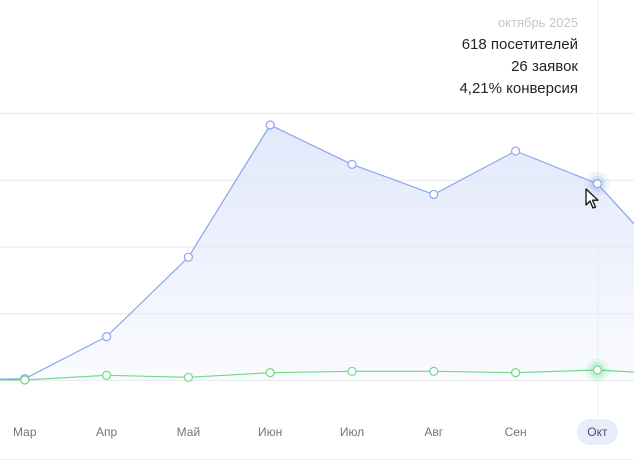 This screenshot has width=634, height=460. Describe the element at coordinates (188, 432) in the screenshot. I see `x-tick-label: Май` at that location.